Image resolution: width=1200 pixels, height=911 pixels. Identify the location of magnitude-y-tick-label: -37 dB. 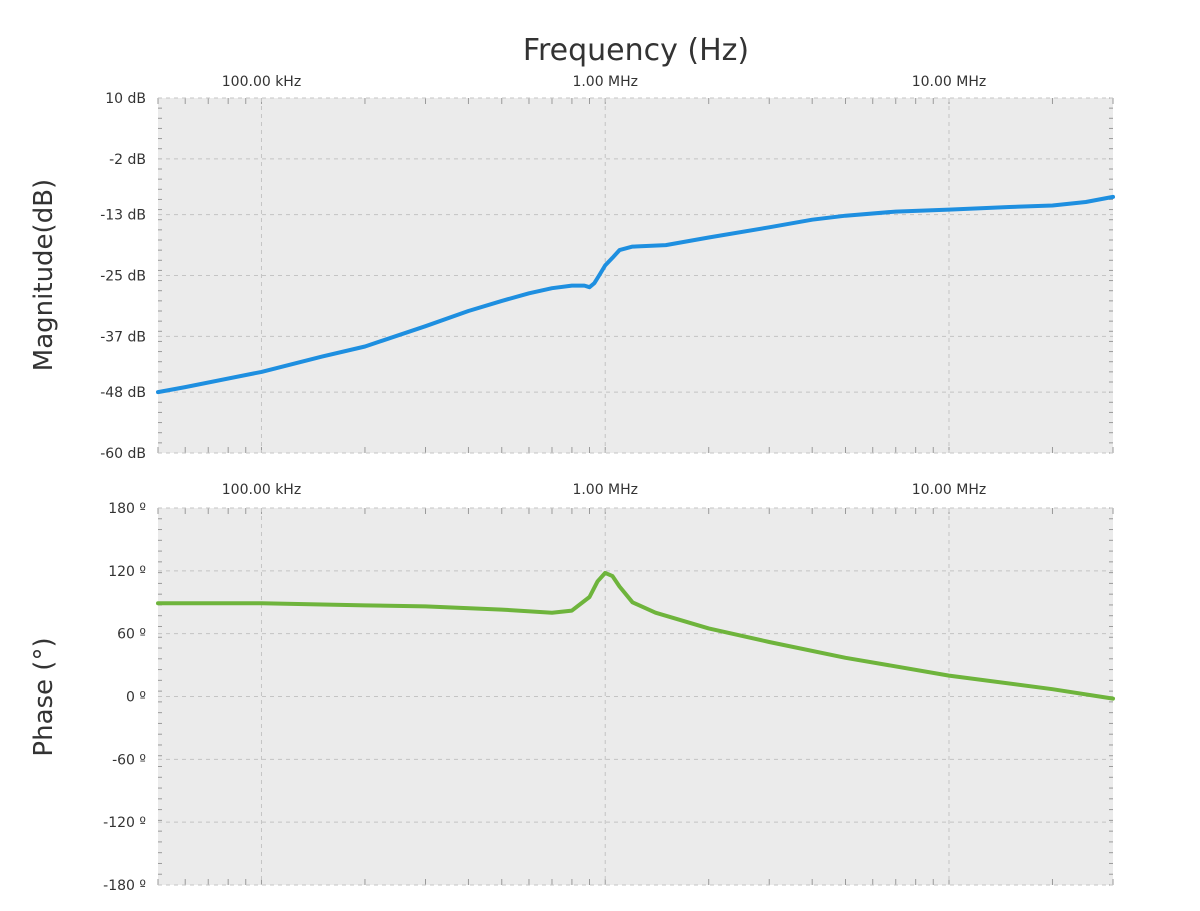
(123, 337).